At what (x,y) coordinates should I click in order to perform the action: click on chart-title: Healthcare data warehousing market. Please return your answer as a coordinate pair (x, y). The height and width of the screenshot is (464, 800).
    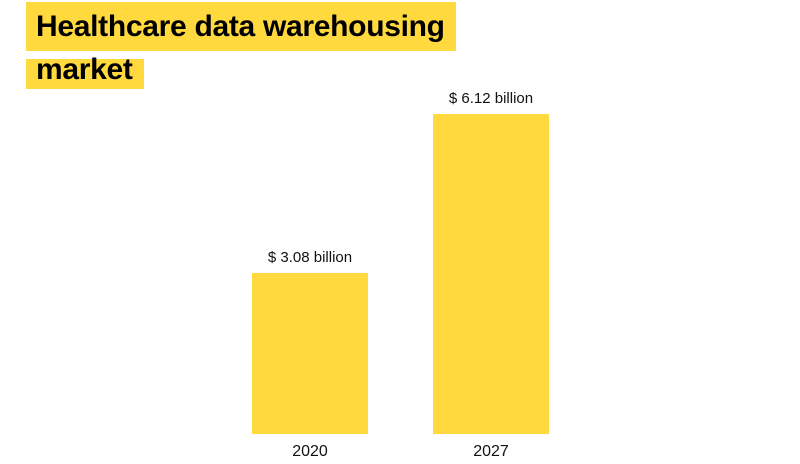
    Looking at the image, I should click on (241, 45).